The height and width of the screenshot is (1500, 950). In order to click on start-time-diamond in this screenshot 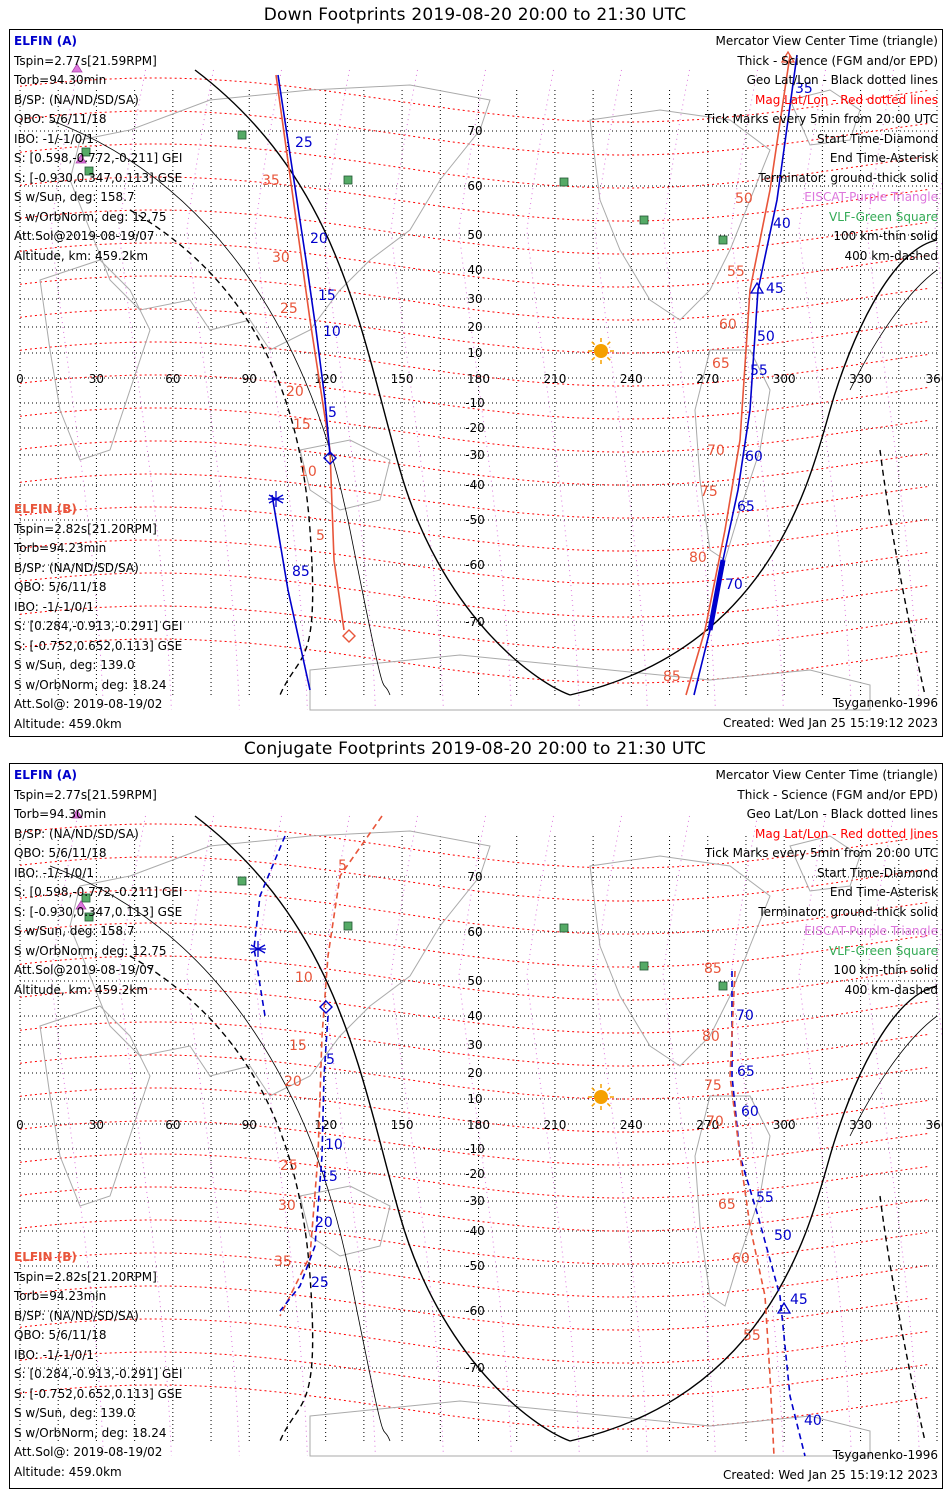, I will do `click(330, 458)`.